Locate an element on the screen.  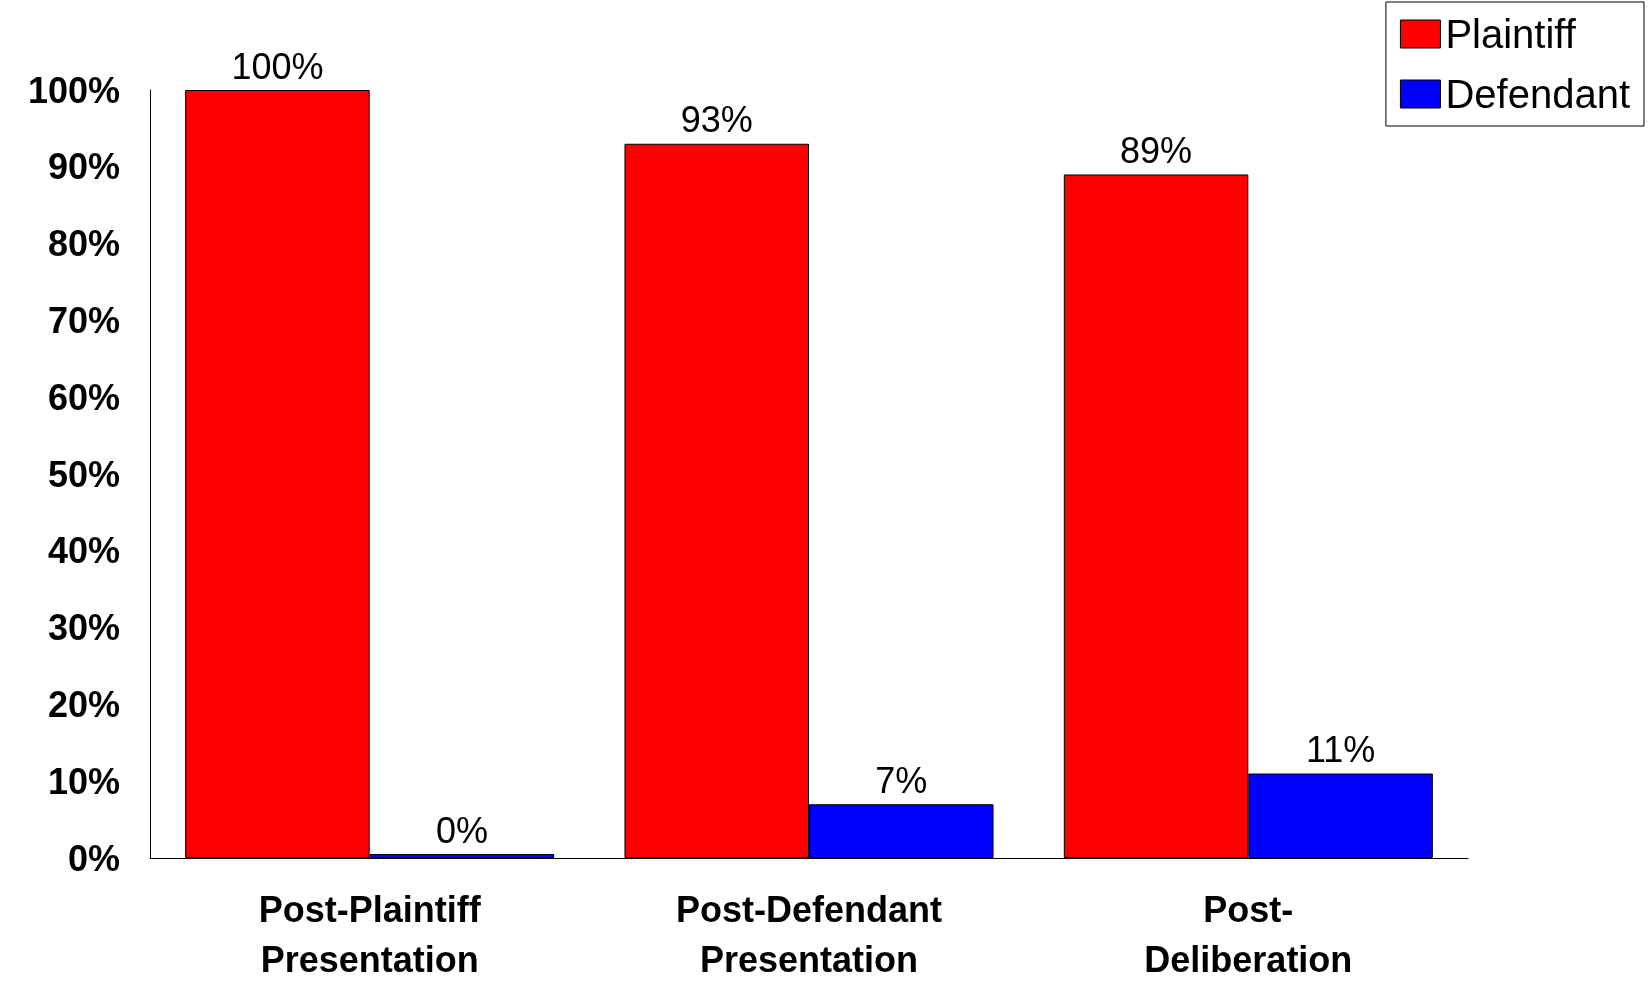
y-tick-label: 100% is located at coordinates (73, 90).